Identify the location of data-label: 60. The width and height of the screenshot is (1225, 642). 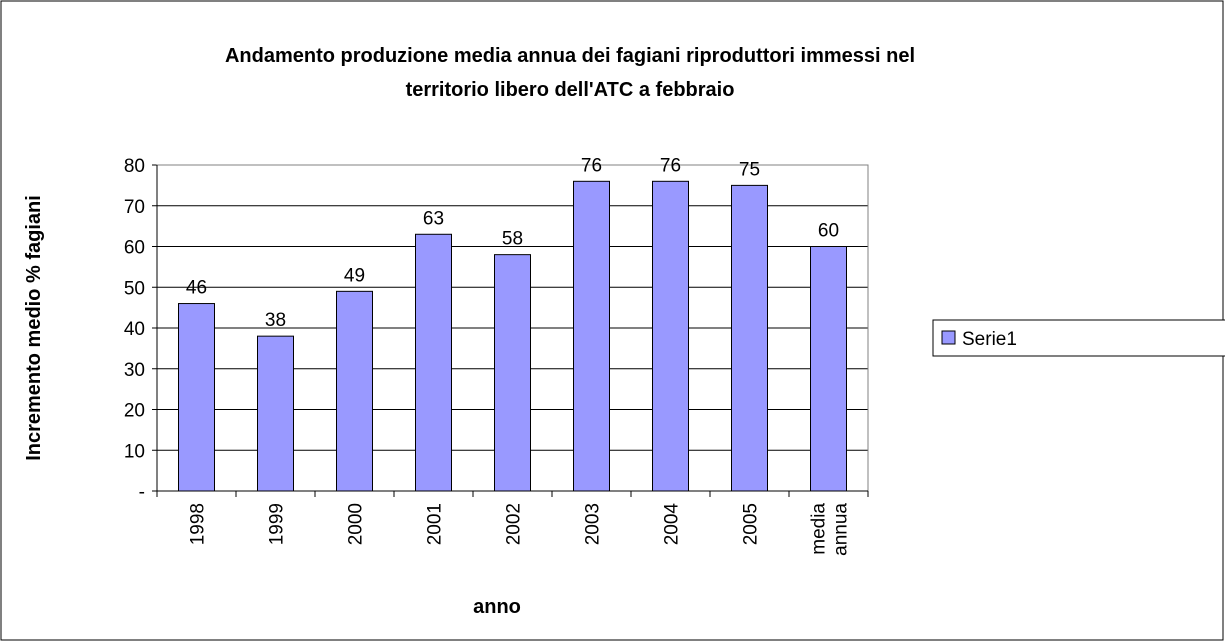
(828, 231).